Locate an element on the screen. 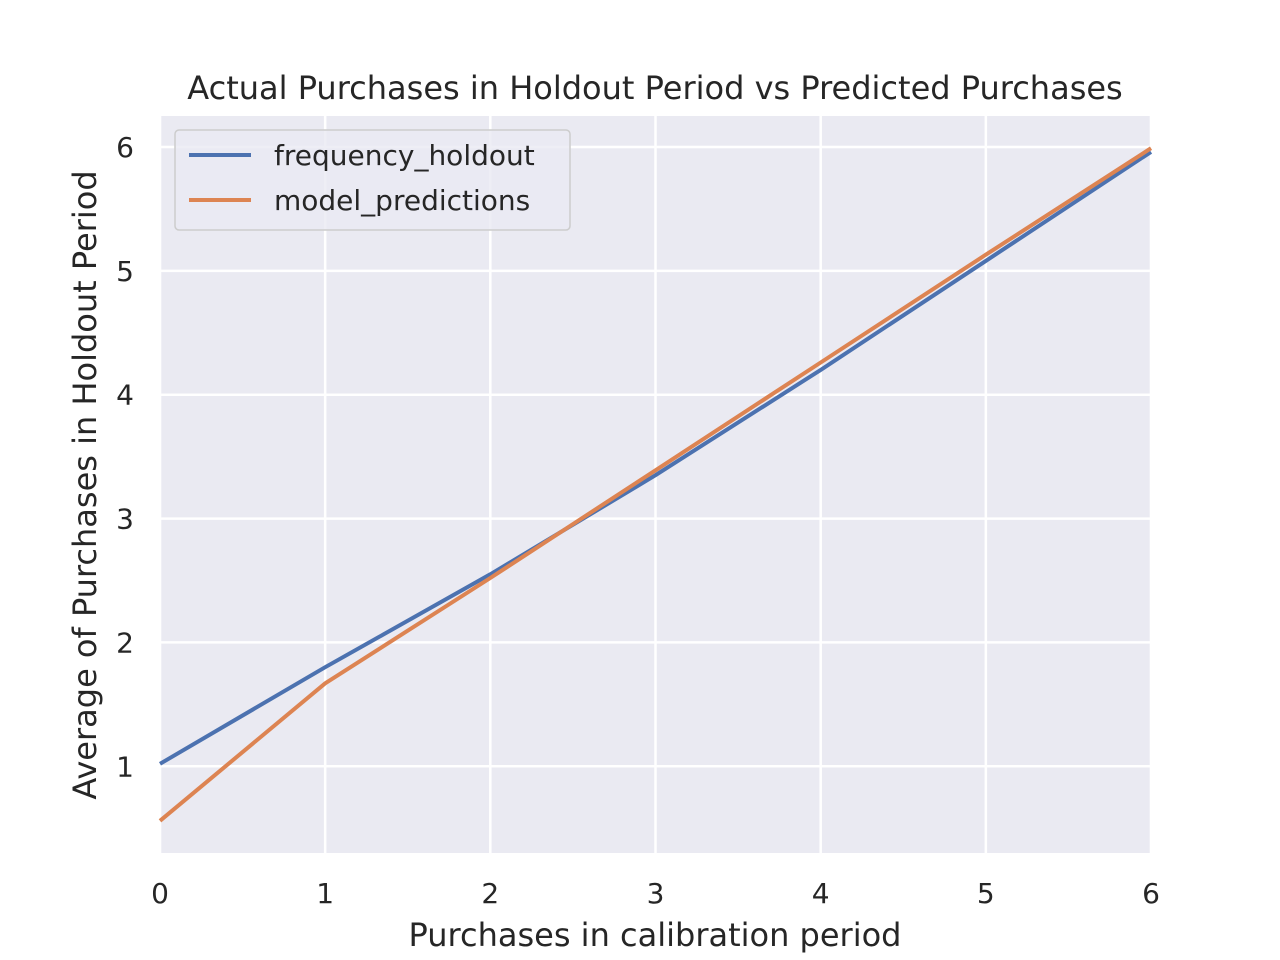 Image resolution: width=1280 pixels, height=960 pixels. legend-label-model-predictions: model_predictions is located at coordinates (402, 200).